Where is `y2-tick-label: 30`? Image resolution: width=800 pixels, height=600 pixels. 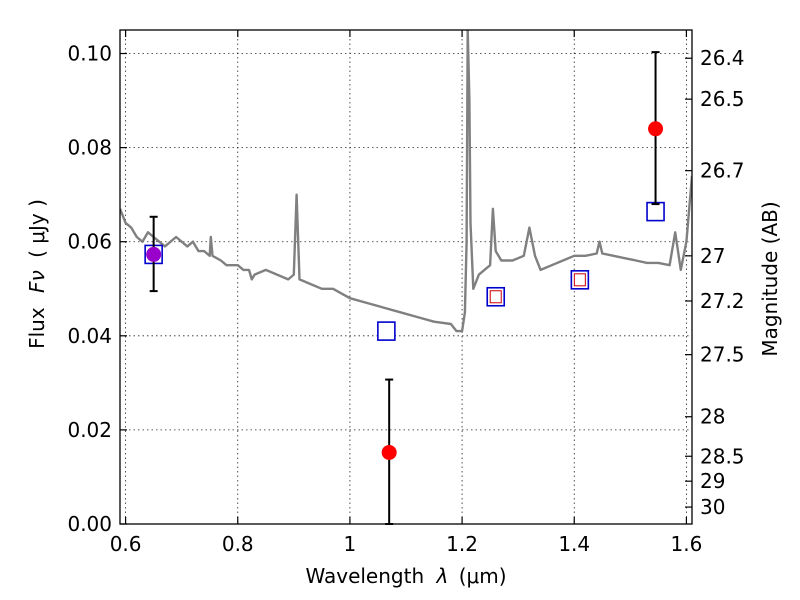
y2-tick-label: 30 is located at coordinates (712, 507).